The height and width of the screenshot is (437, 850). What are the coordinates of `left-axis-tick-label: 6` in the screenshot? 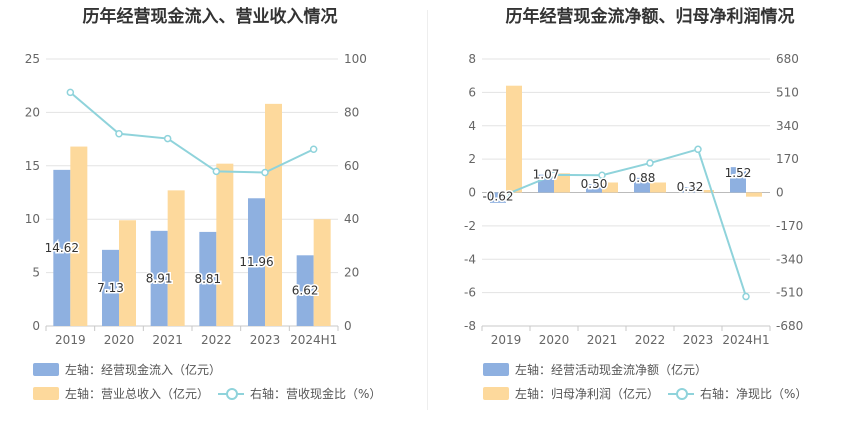 It's located at (472, 92).